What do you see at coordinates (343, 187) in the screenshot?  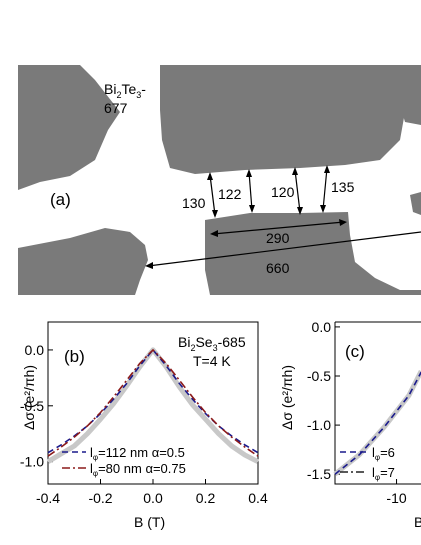 I see `distance-135: 135` at bounding box center [343, 187].